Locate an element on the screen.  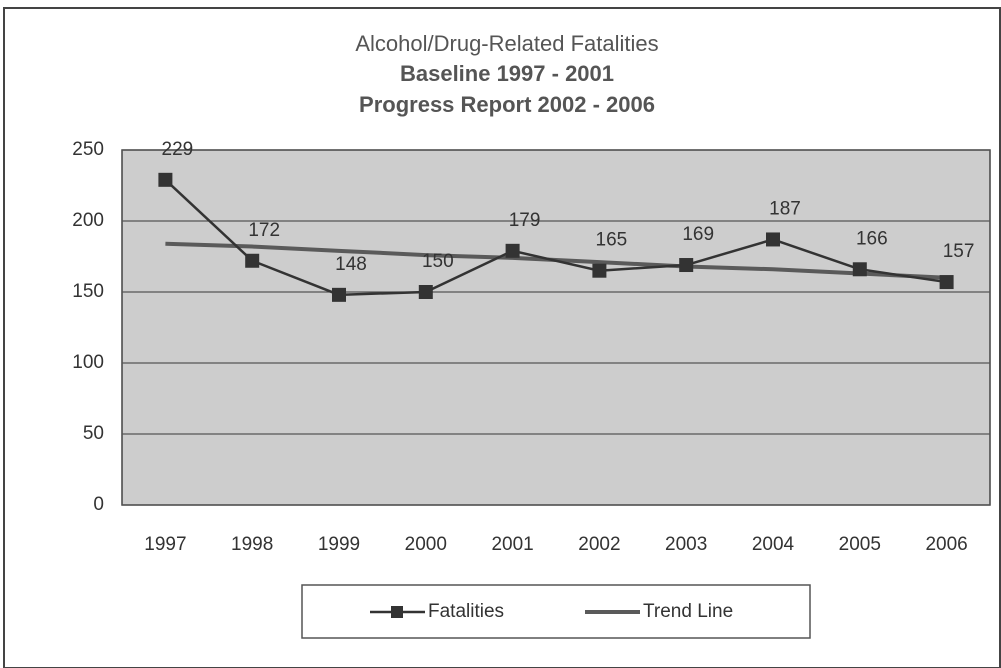
data-label: 229 is located at coordinates (178, 149).